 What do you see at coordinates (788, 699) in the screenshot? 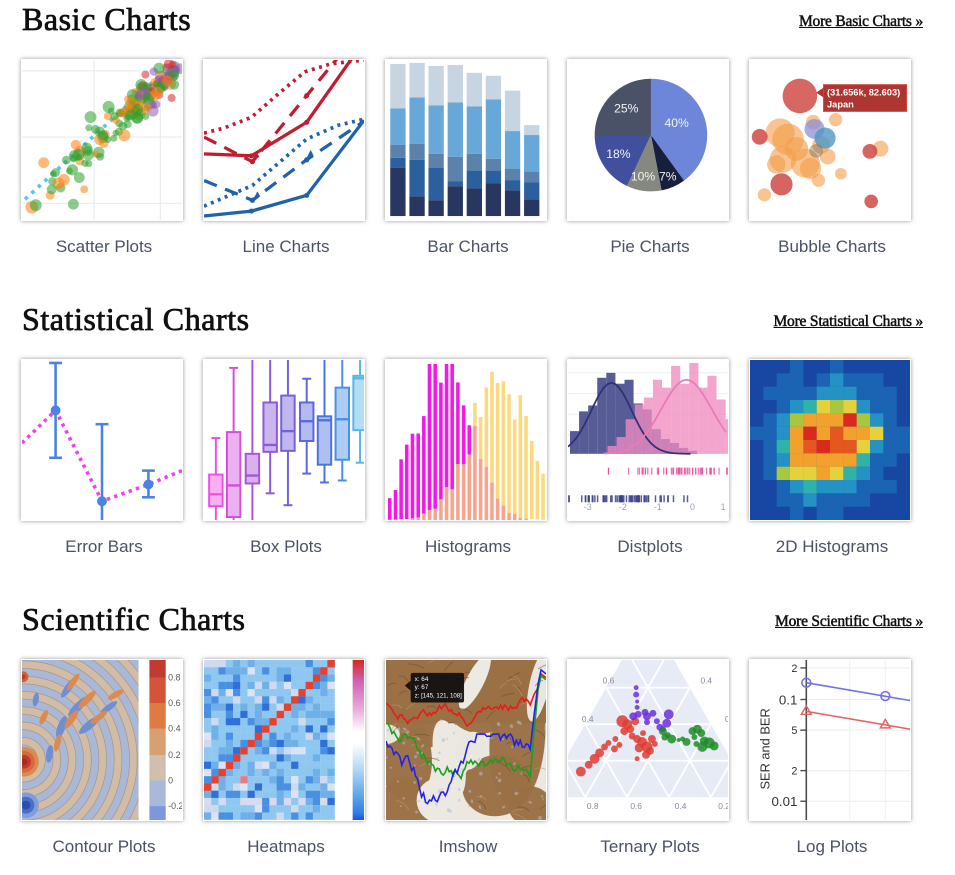
I see `svg-text: 0.1` at bounding box center [788, 699].